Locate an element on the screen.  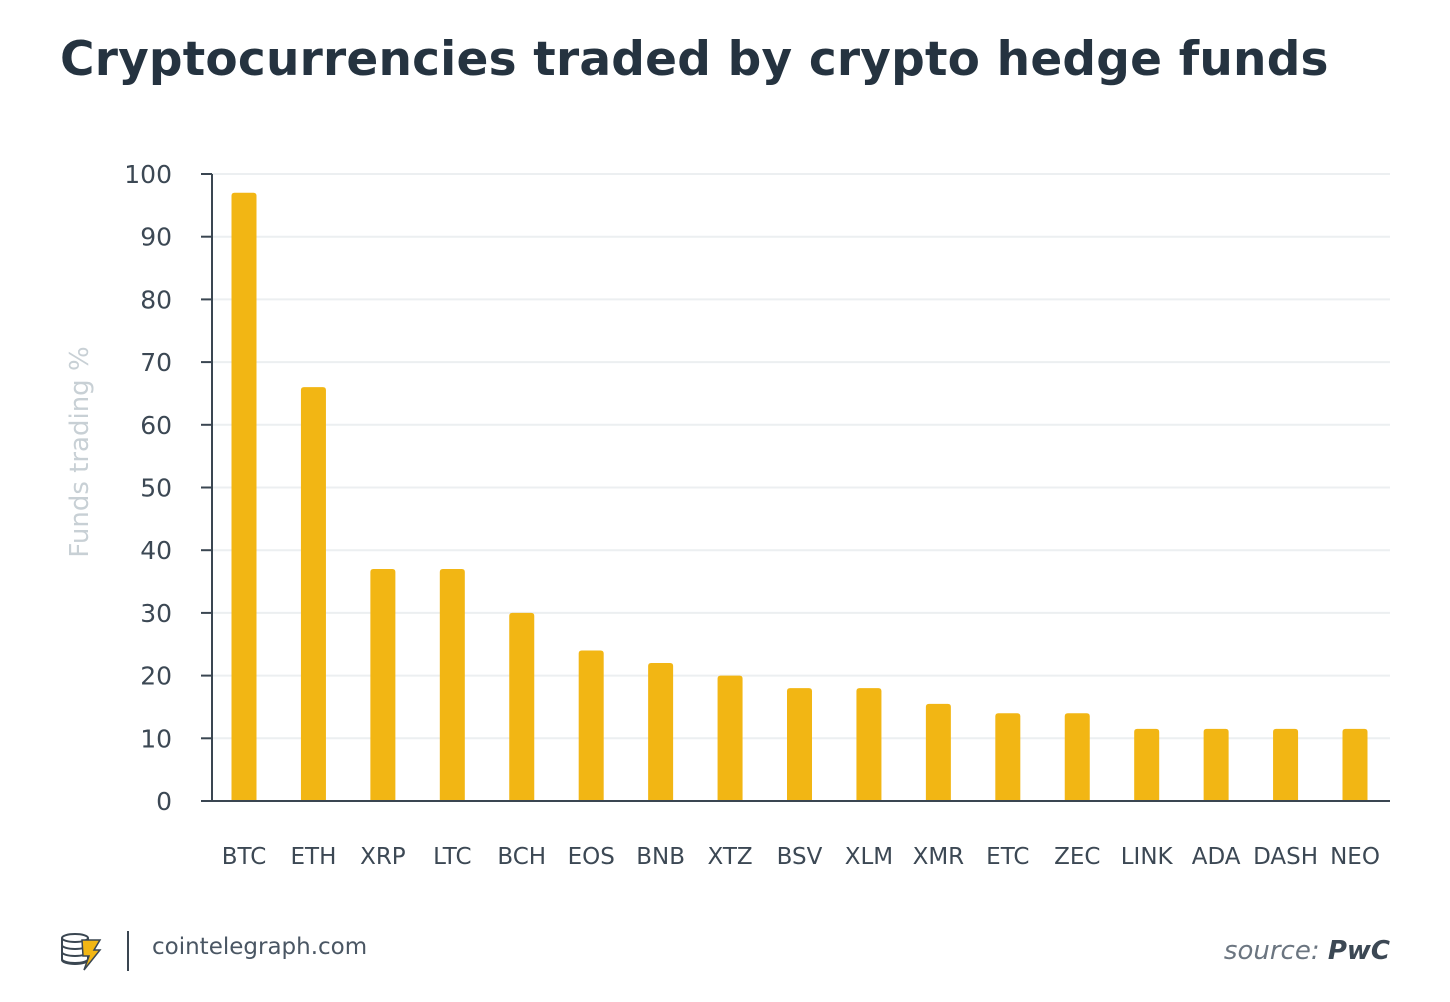
footer-divider is located at coordinates (128, 951).